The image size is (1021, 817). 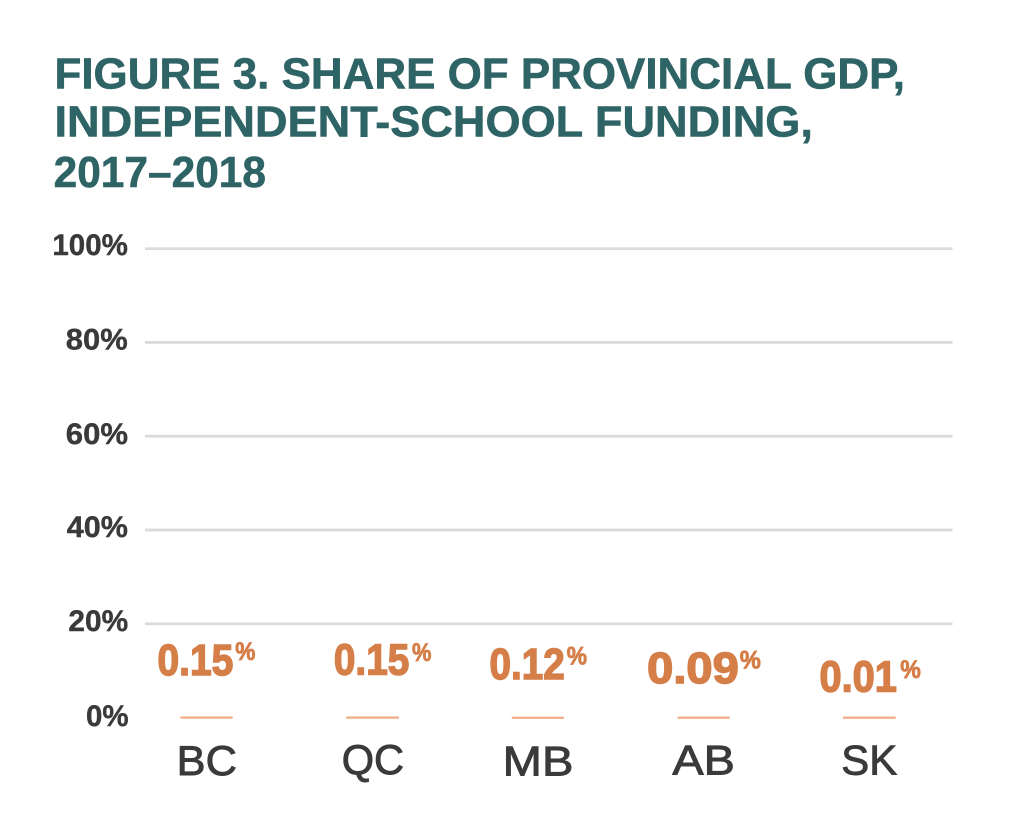 What do you see at coordinates (160, 173) in the screenshot?
I see `svg-text: 2017–2018` at bounding box center [160, 173].